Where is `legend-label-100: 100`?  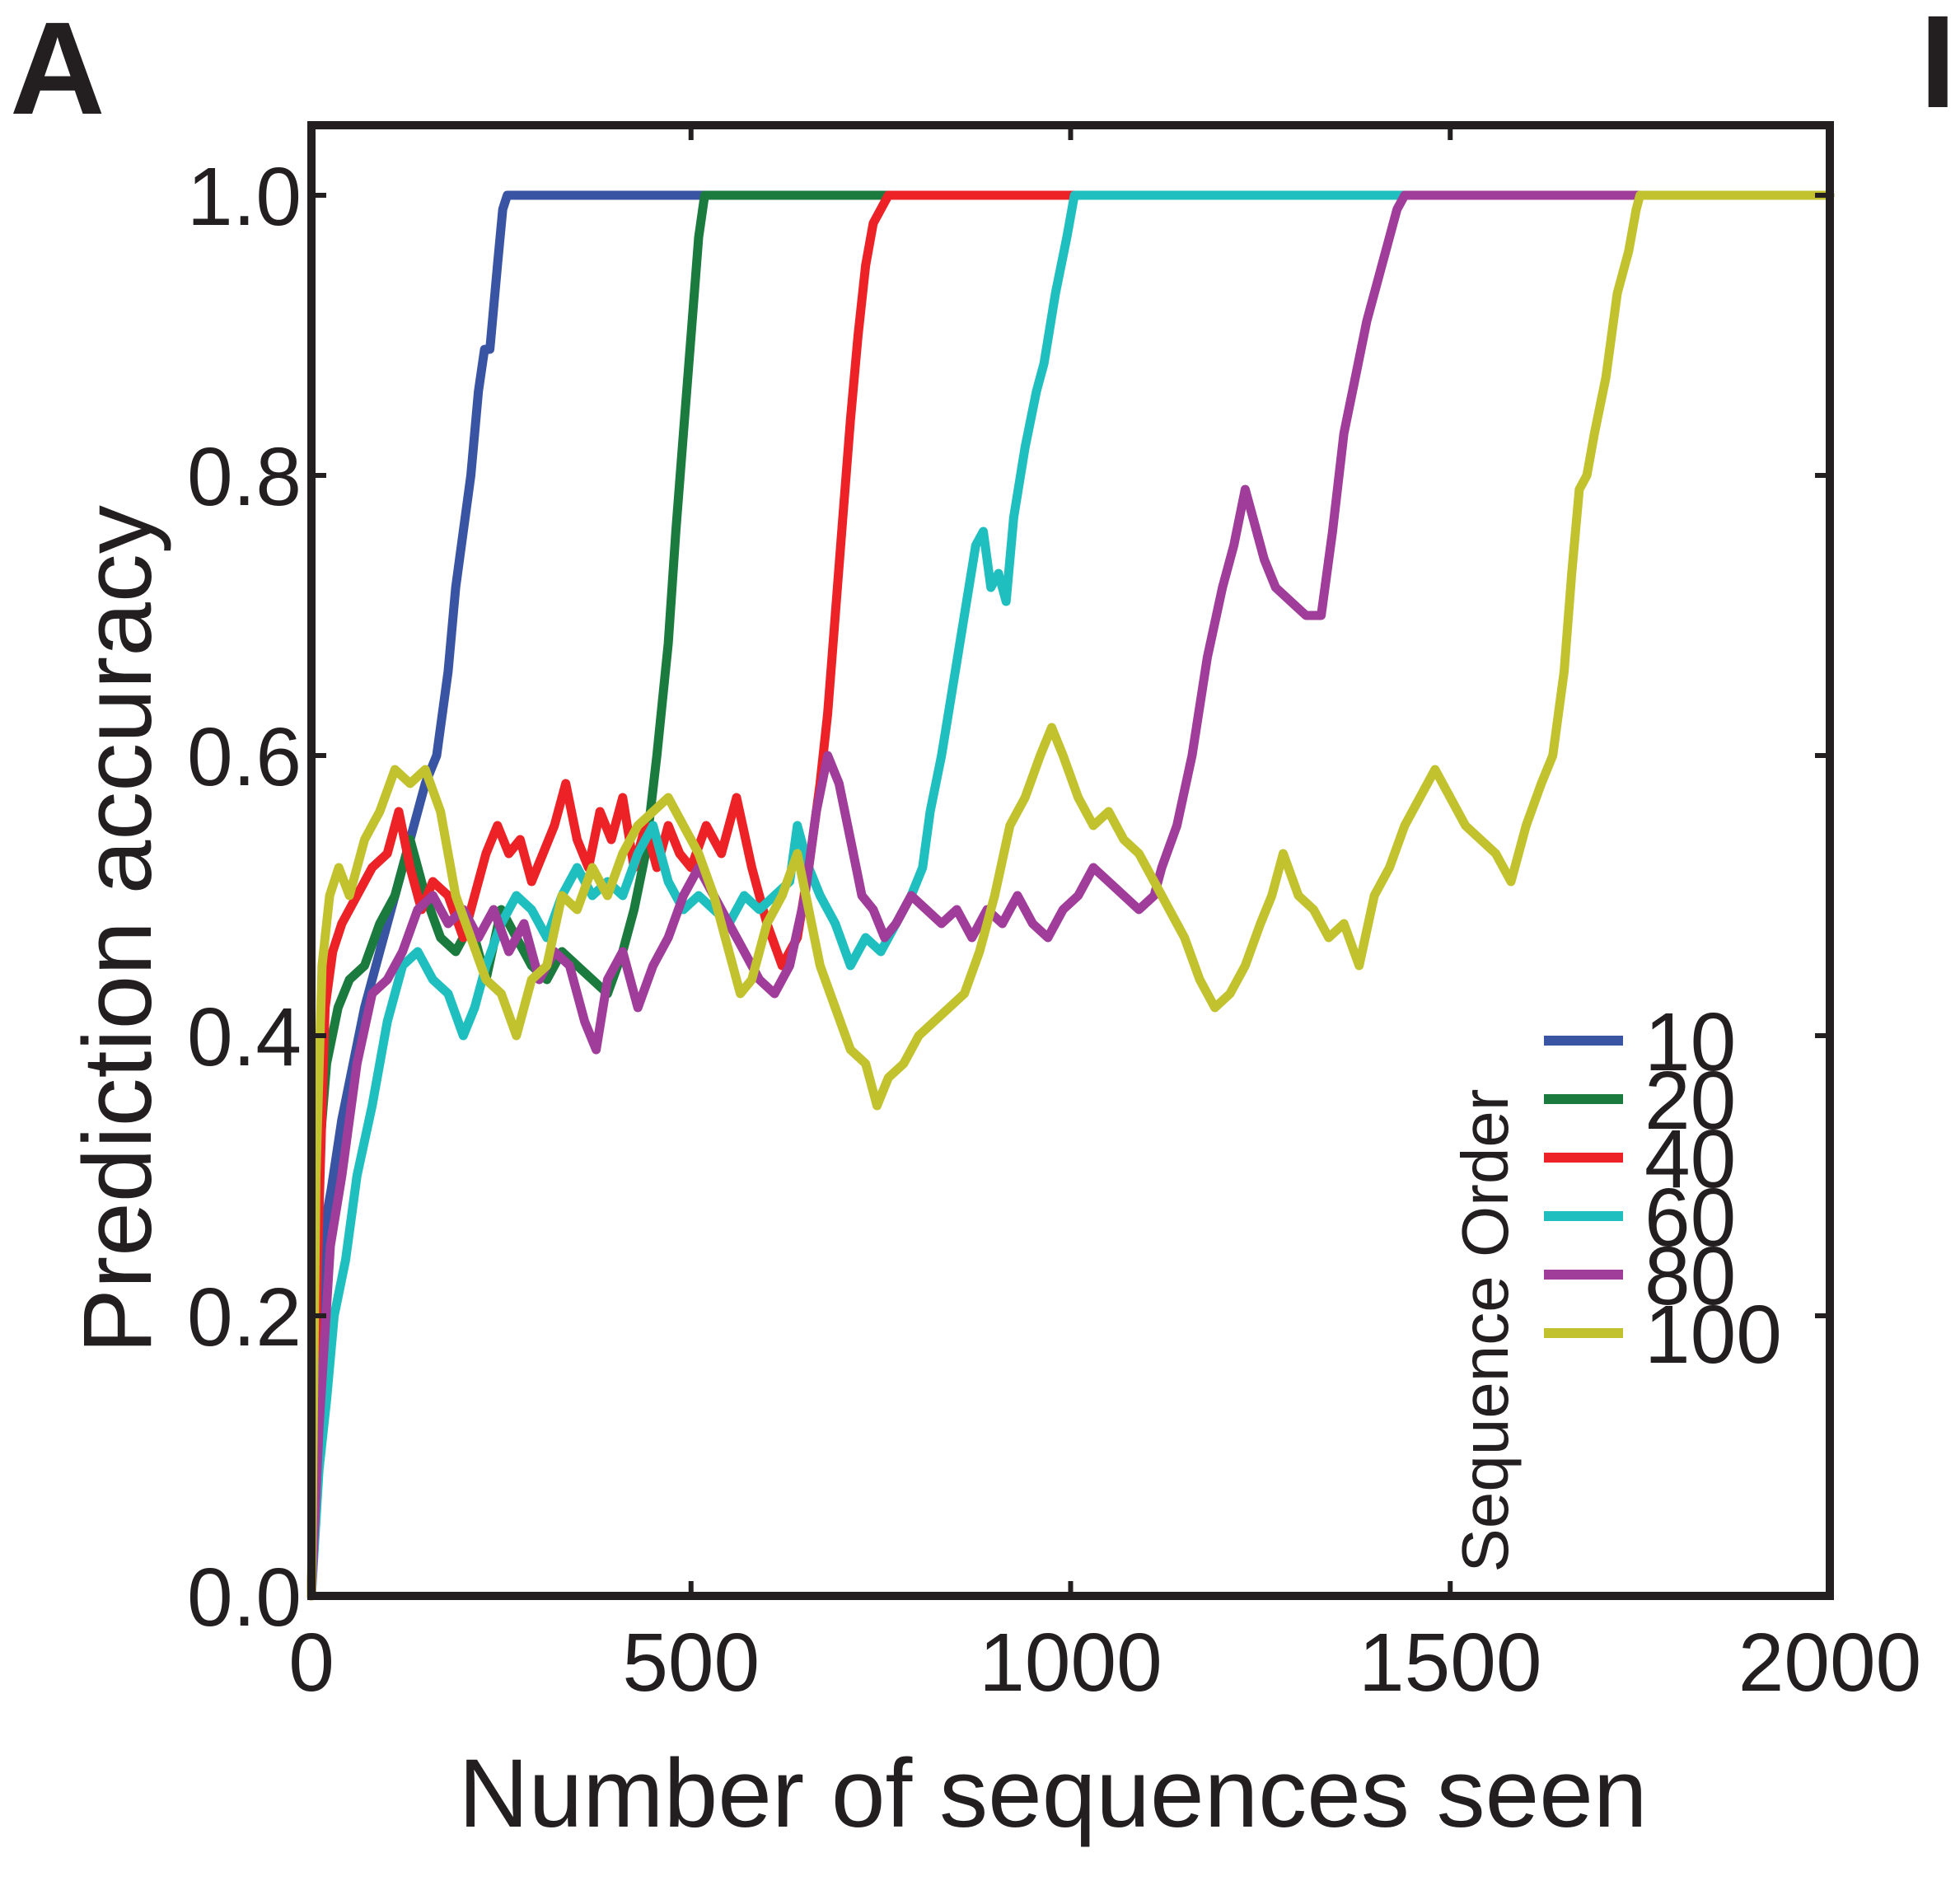 legend-label-100: 100 is located at coordinates (1713, 1335).